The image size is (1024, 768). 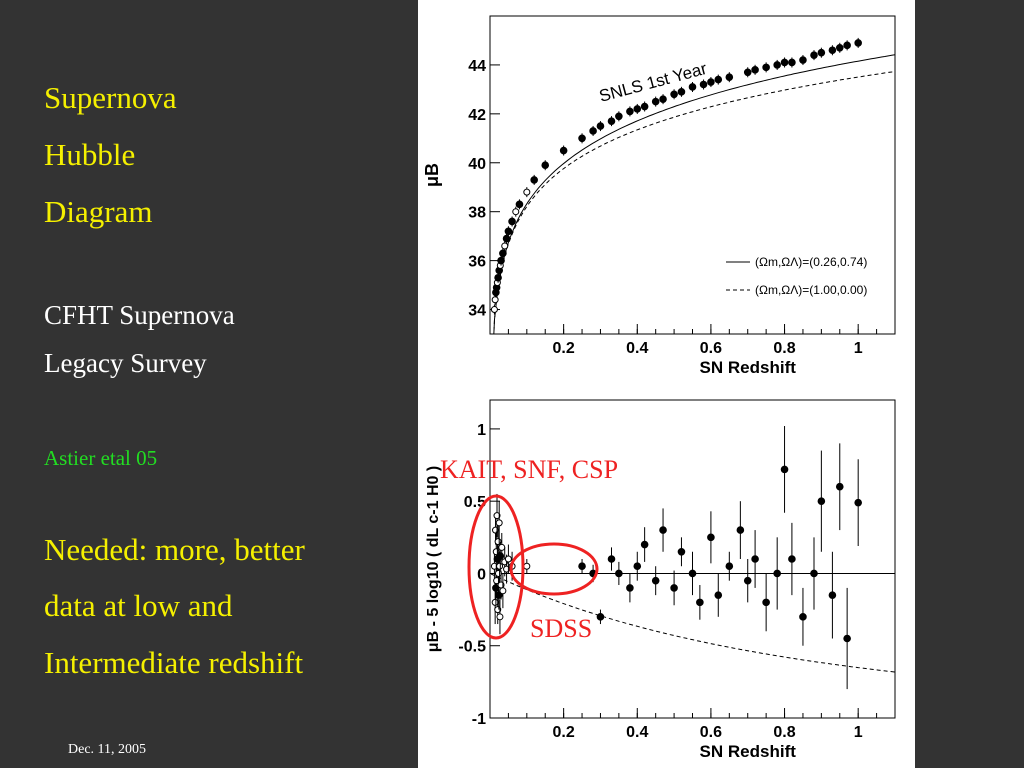 I want to click on bottom-chart-x-tick-label: 1, so click(x=858, y=732).